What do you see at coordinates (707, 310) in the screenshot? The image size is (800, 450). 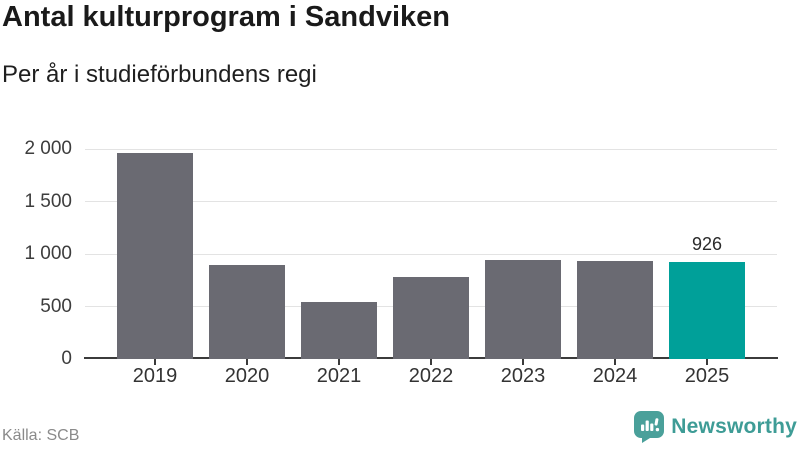 I see `bar-2025` at bounding box center [707, 310].